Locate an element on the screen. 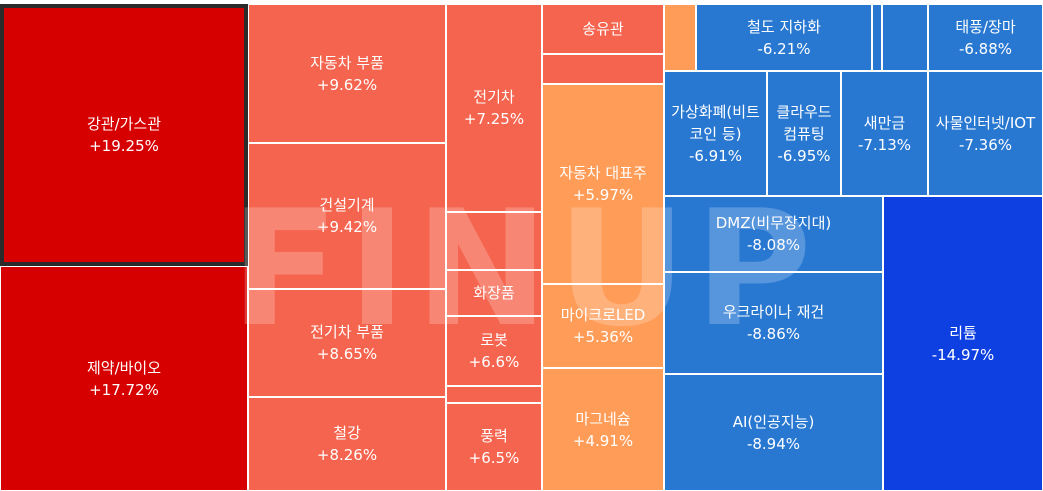  cell-name: 태풍/장마 is located at coordinates (985, 26).